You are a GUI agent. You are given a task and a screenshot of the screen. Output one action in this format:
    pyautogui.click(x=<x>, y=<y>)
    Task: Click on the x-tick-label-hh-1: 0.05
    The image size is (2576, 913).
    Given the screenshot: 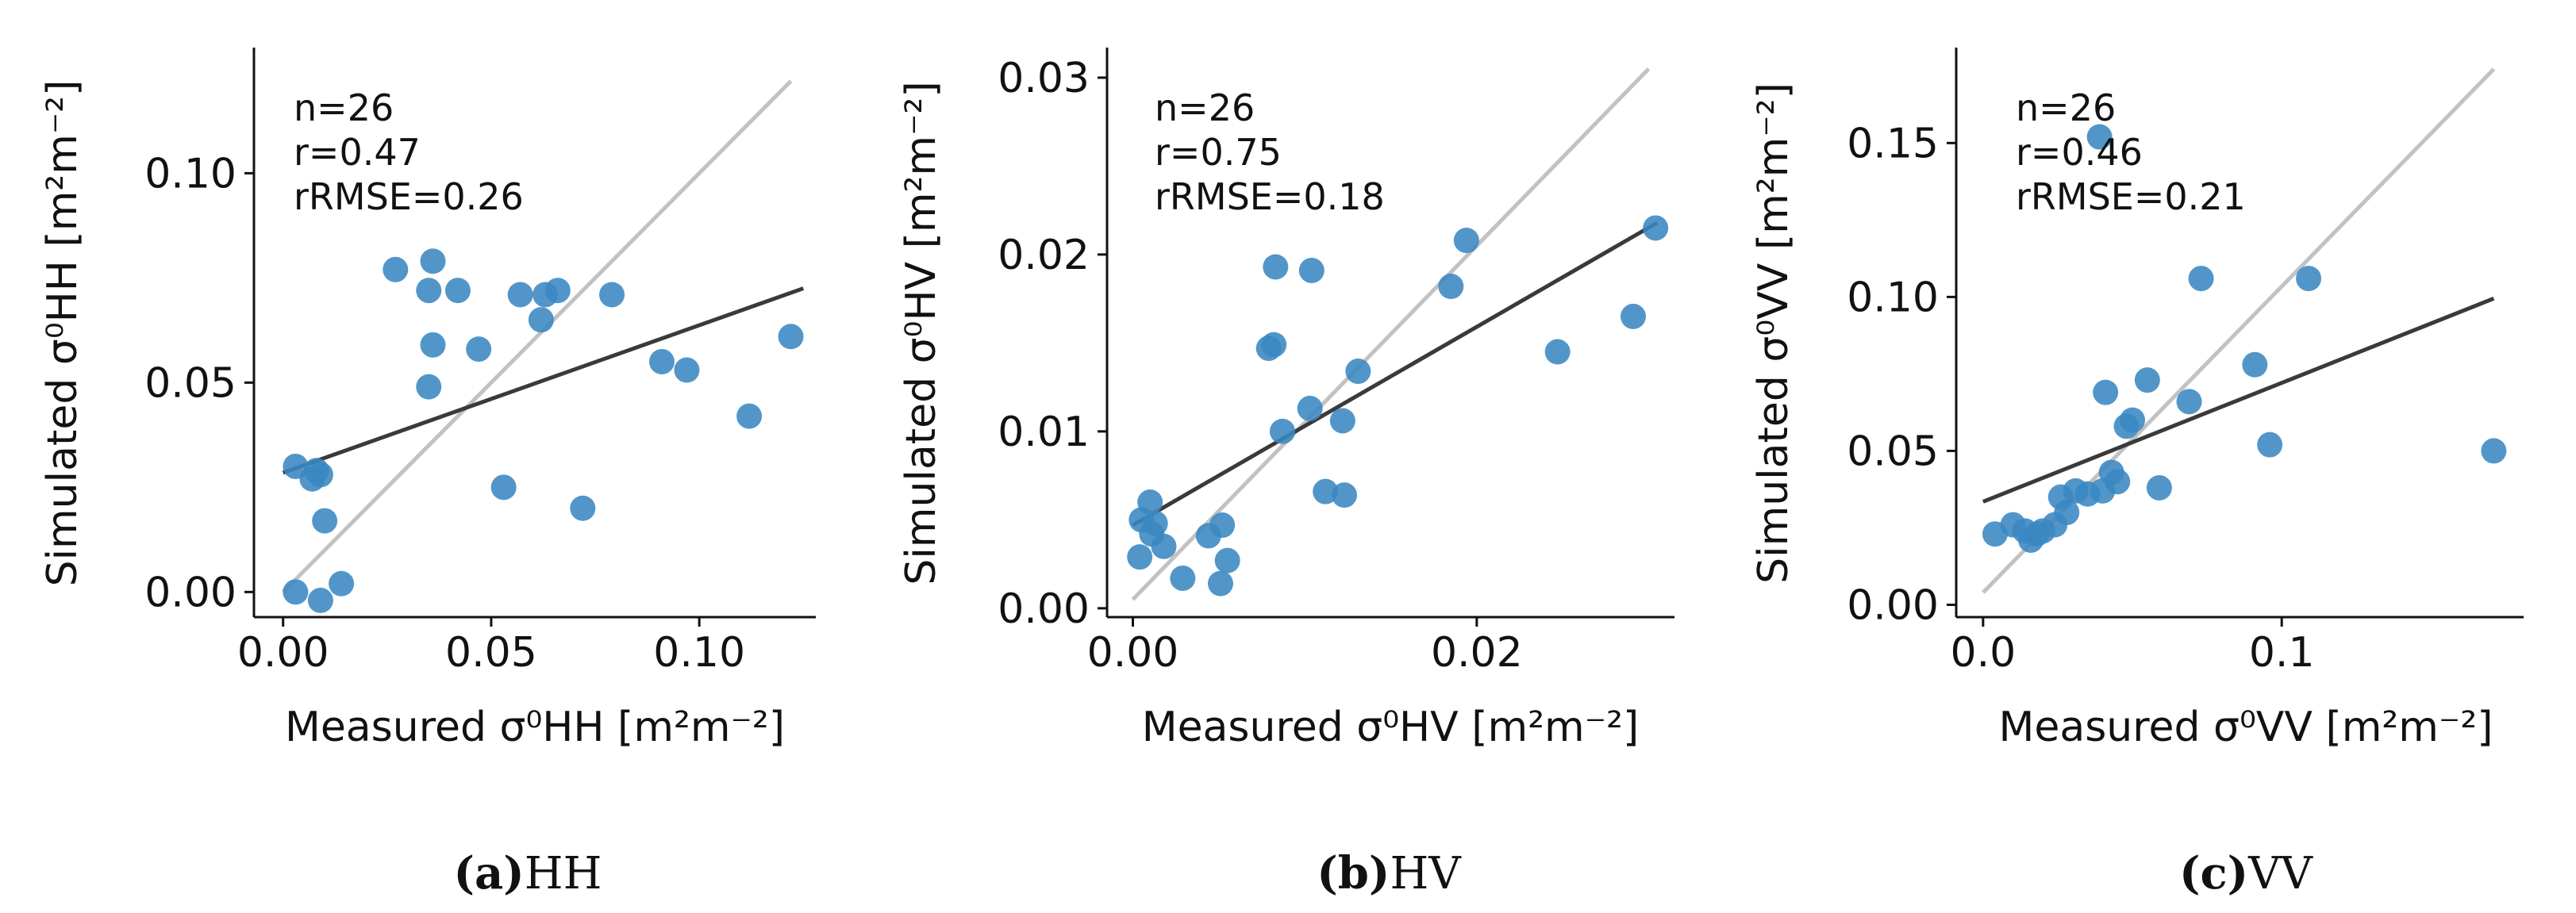 What is the action you would take?
    pyautogui.click(x=491, y=653)
    